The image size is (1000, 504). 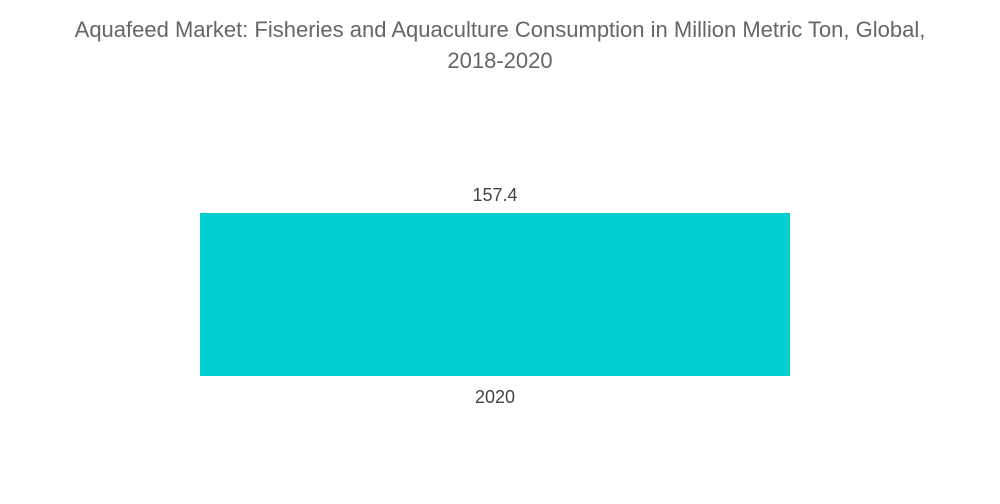 I want to click on chart-title-line-2: 2018-2020, so click(x=500, y=60).